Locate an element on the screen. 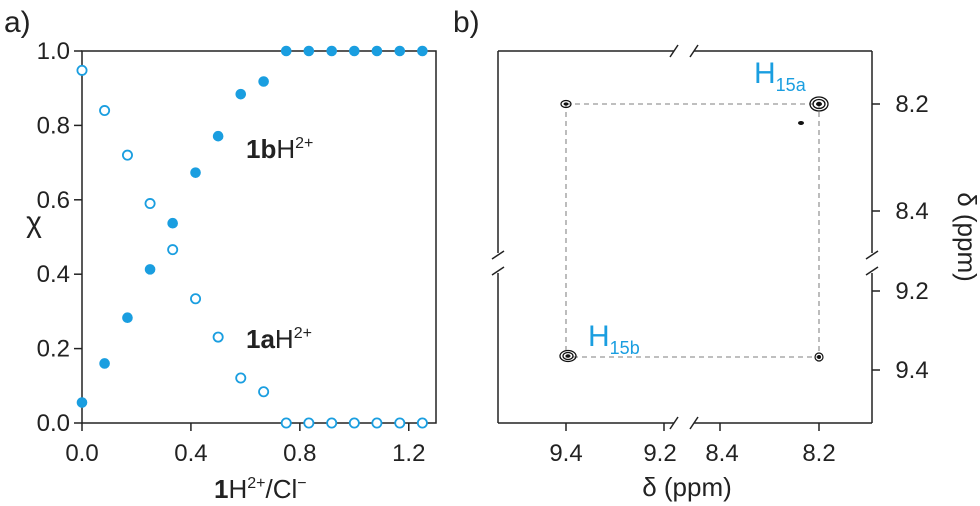  panel-a-label: a) is located at coordinates (17, 22).